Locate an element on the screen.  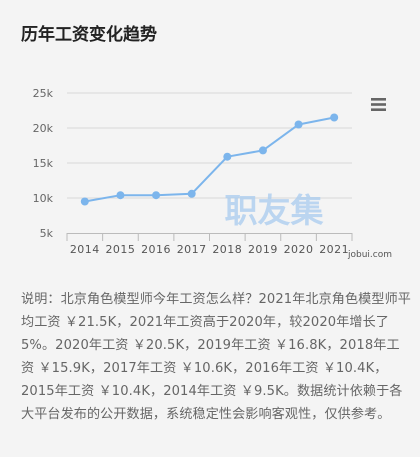
chart-title: 历年工资变化趋势 is located at coordinates (89, 35).